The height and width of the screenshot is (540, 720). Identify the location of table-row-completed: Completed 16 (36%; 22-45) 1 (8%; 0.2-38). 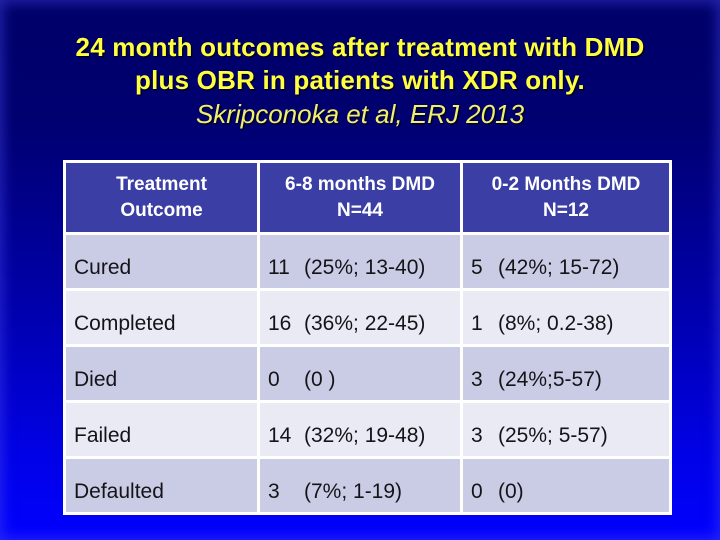
(367, 317).